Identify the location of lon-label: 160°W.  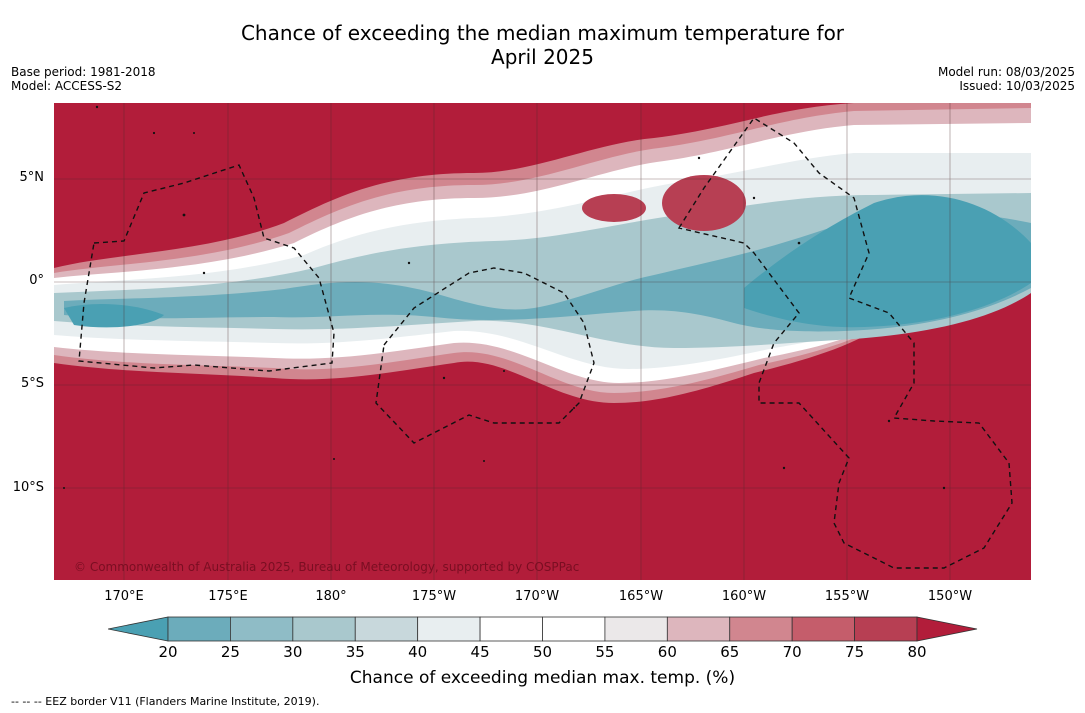
(744, 596).